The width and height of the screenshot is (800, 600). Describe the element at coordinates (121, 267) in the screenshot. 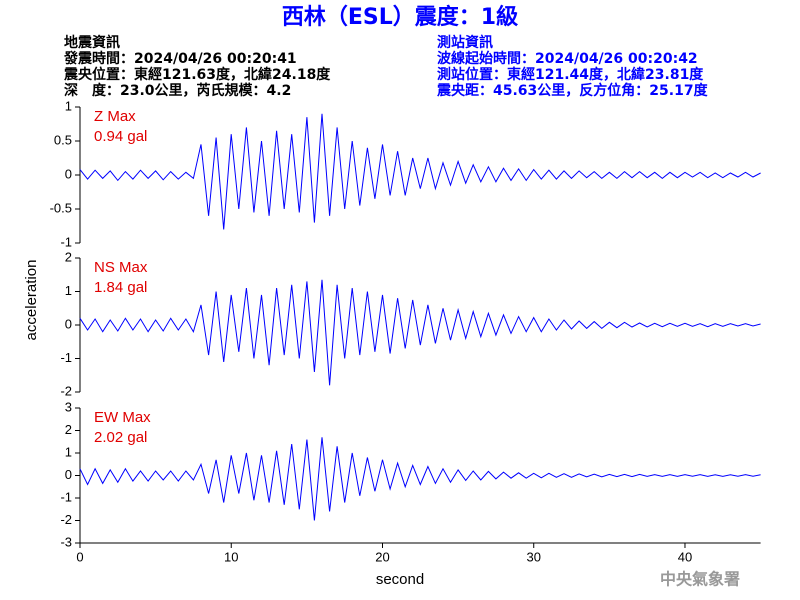

I see `panel-title: NS Max` at that location.